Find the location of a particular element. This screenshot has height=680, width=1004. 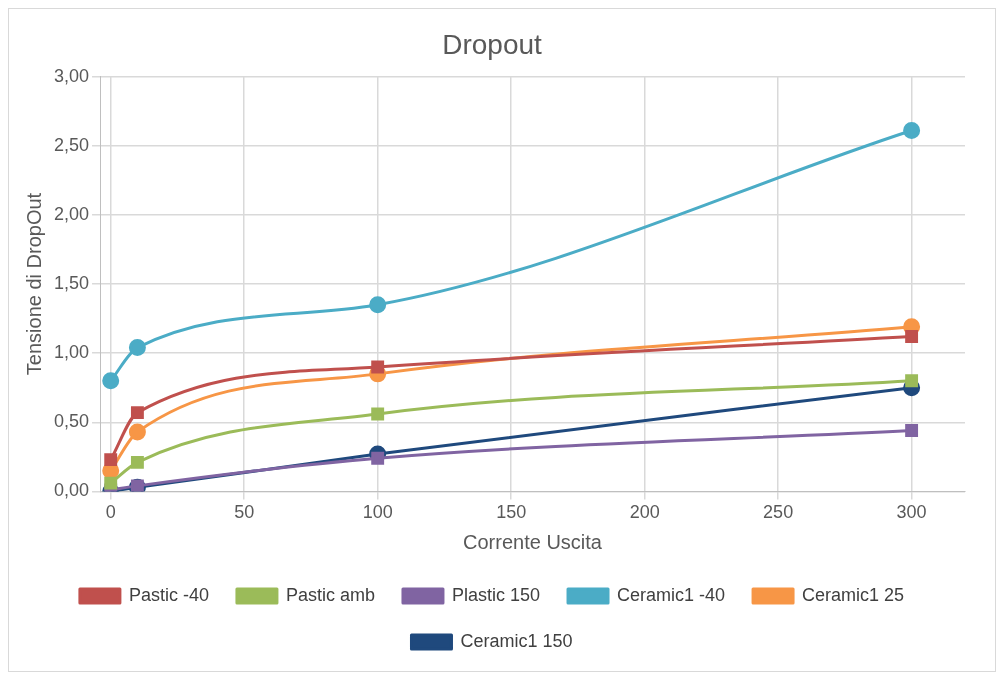

x-tick-label: 300 is located at coordinates (911, 512).